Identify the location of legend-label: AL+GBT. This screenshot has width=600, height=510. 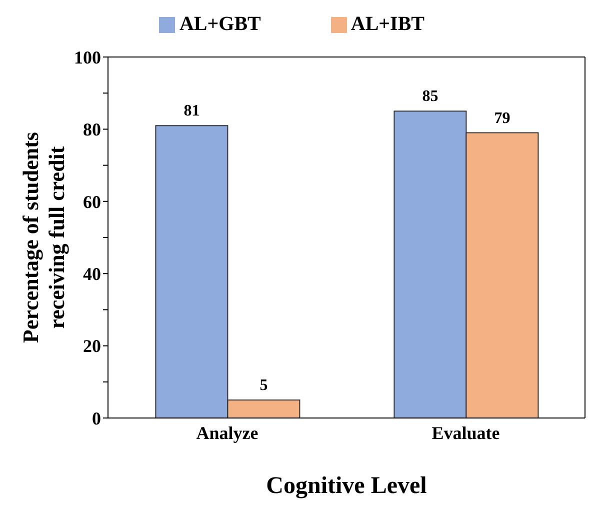
(220, 24).